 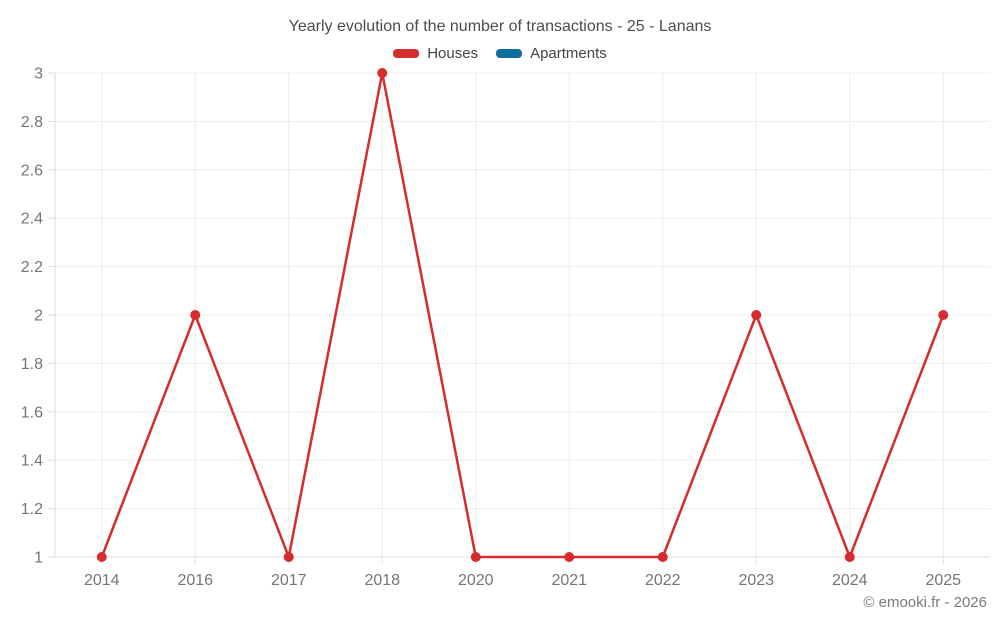 What do you see at coordinates (943, 580) in the screenshot?
I see `x-tick-label: 2025` at bounding box center [943, 580].